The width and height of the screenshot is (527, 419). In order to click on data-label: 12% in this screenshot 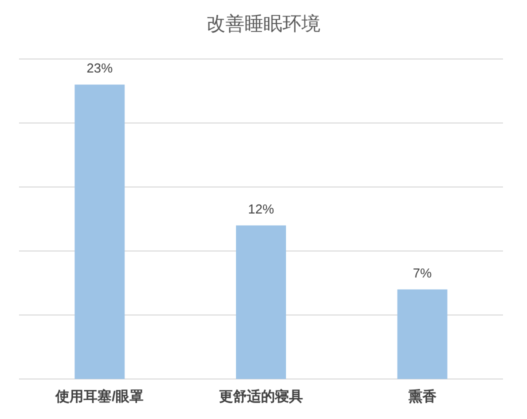, I will do `click(261, 208)`.